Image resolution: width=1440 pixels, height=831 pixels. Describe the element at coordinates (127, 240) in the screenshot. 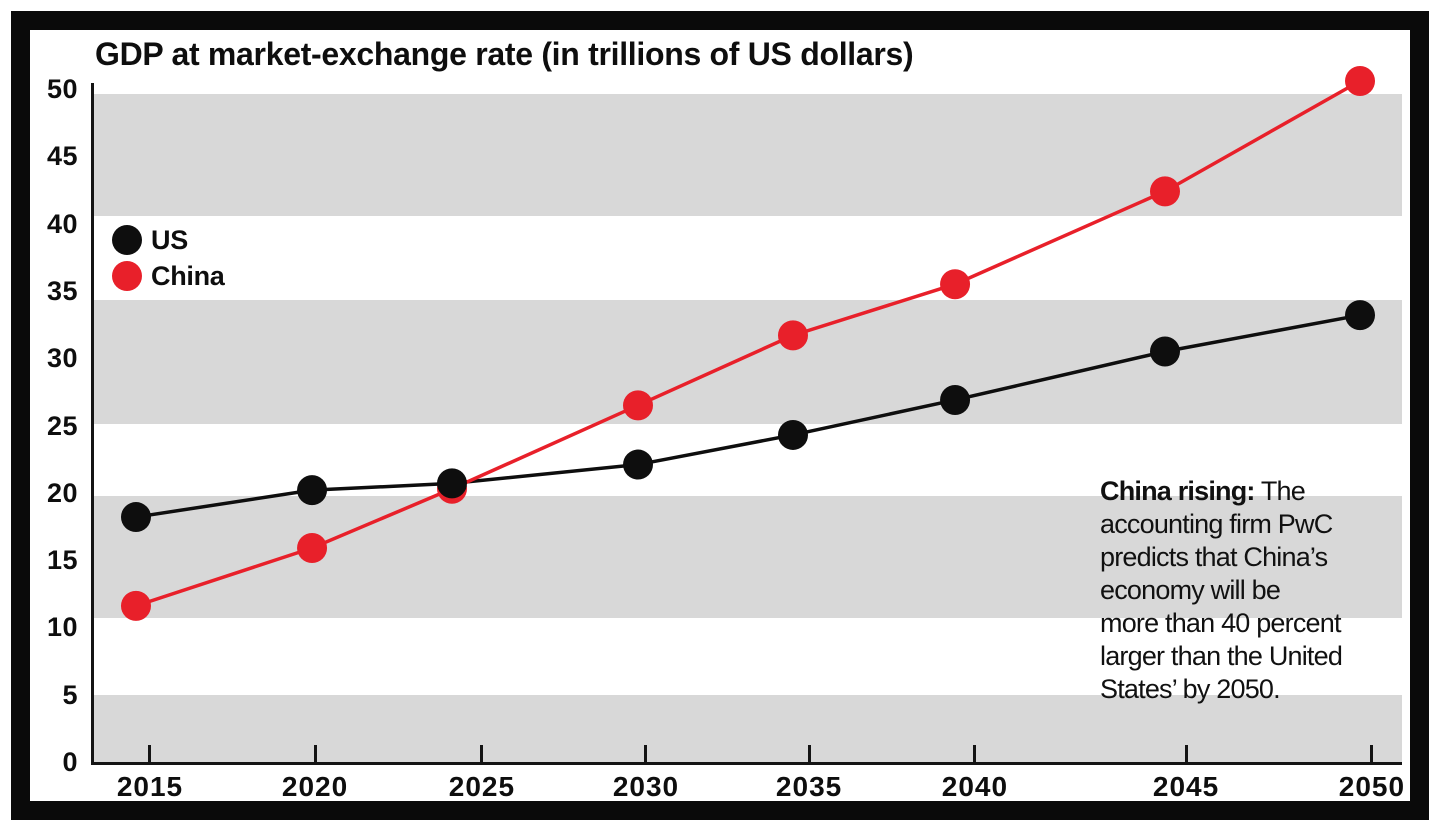

I see `us-series-dot-icon` at that location.